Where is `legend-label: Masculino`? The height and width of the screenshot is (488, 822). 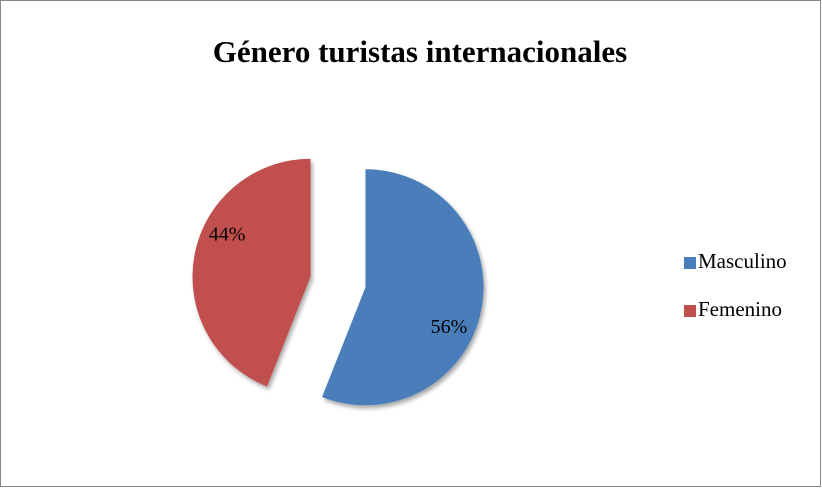
legend-label: Masculino is located at coordinates (742, 261).